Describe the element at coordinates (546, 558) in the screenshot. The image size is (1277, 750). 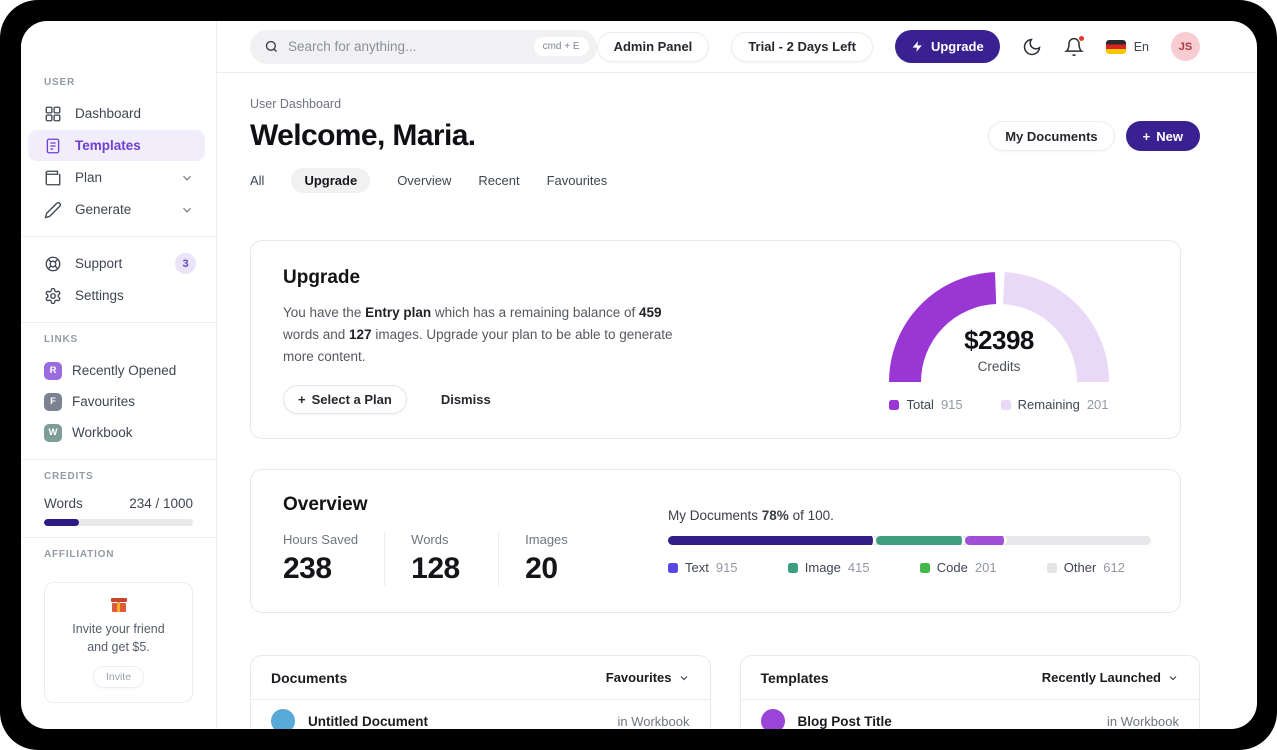
I see `stat-images: Images 20` at that location.